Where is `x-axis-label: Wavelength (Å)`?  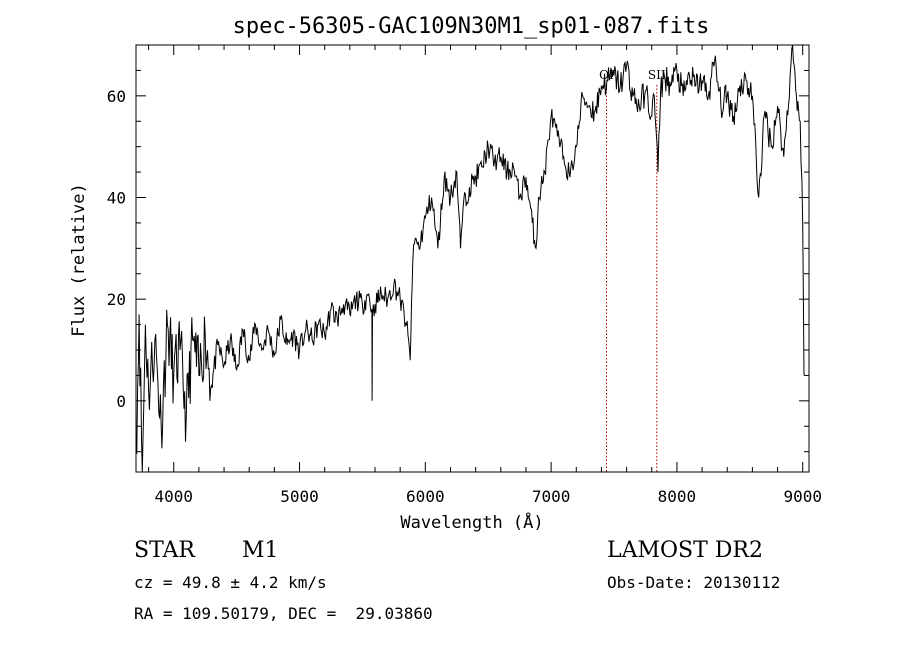
x-axis-label: Wavelength (Å) is located at coordinates (471, 522).